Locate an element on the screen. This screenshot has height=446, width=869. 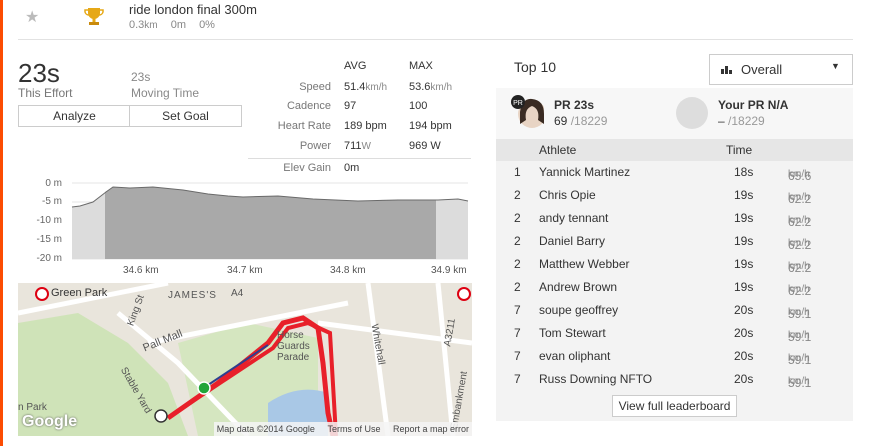
stat-max: 53.6km/h is located at coordinates (430, 87).